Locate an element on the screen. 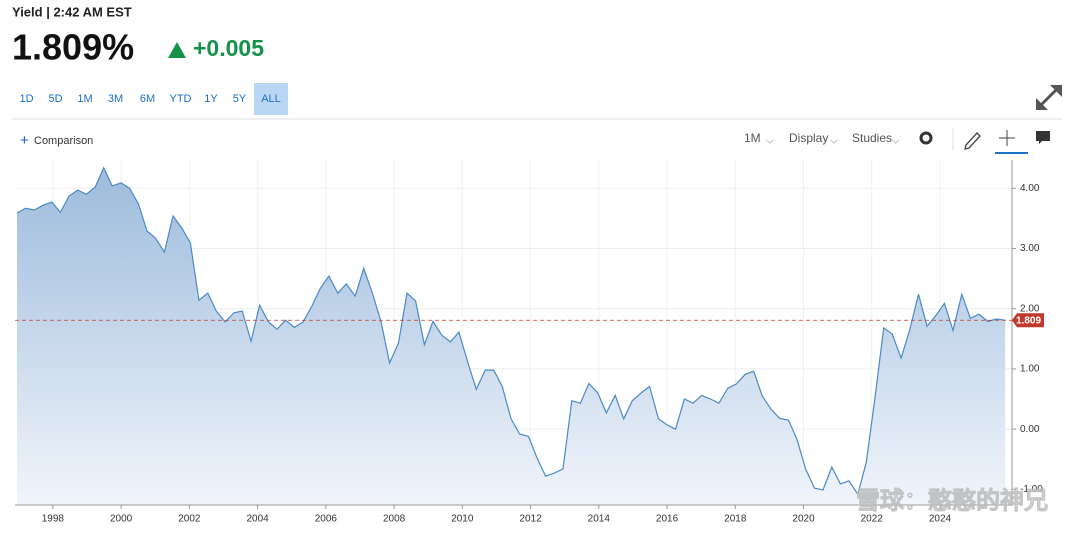  up-arrow is located at coordinates (177, 50).